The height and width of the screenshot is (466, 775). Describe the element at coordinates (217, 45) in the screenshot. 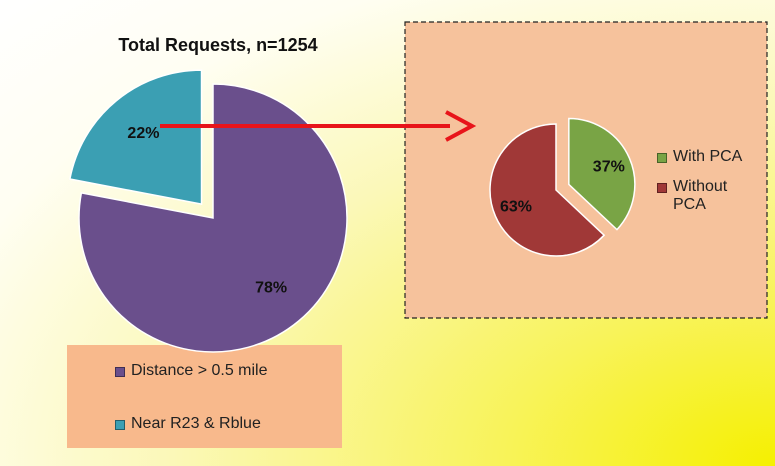

I see `chart-title: Total Requests, n=1254` at that location.